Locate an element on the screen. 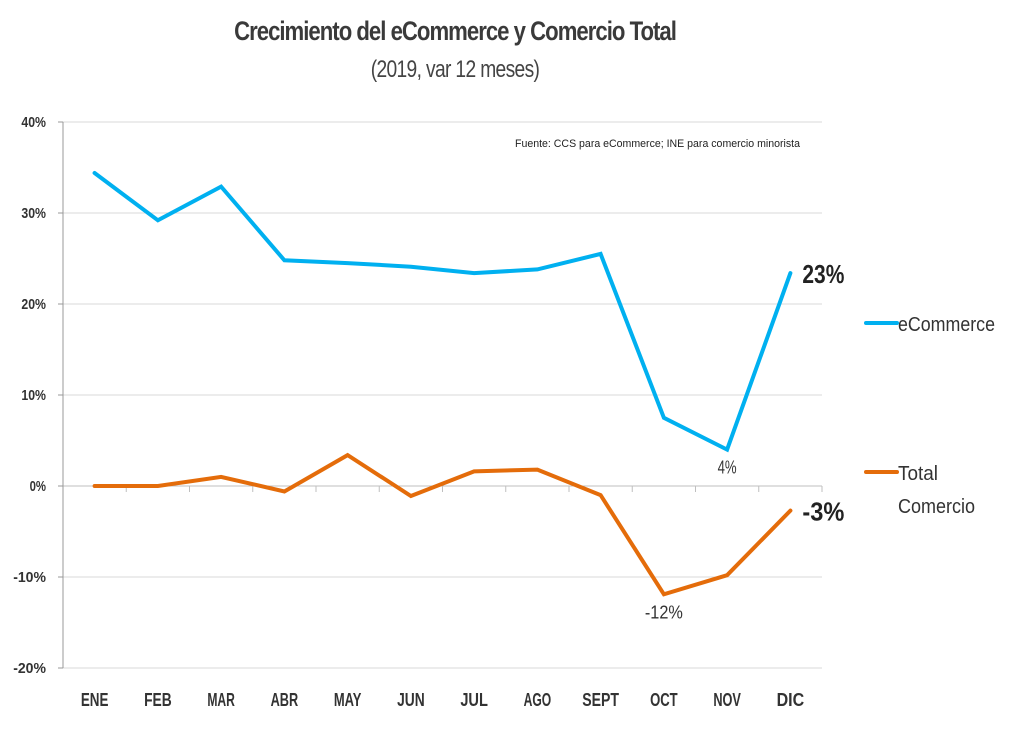 This screenshot has height=742, width=1024. x-tick-label: MAR is located at coordinates (221, 700).